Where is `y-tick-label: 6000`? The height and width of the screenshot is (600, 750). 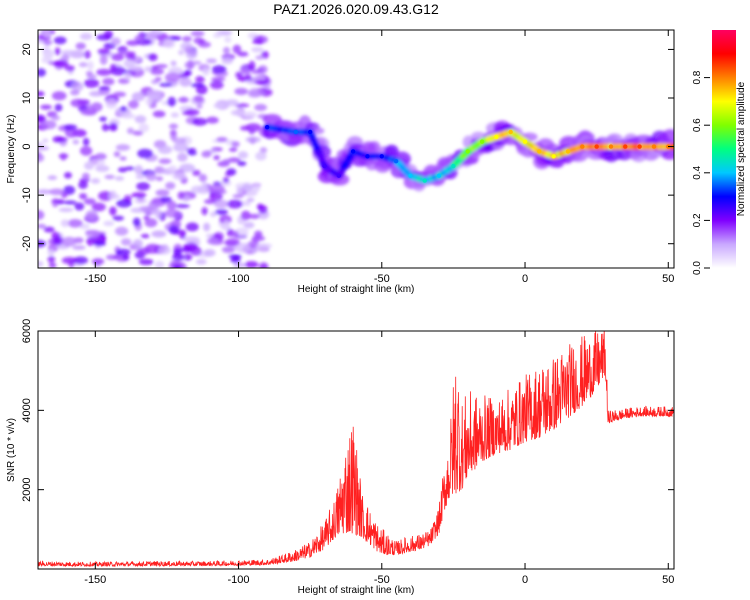 y-tick-label: 6000 is located at coordinates (27, 331).